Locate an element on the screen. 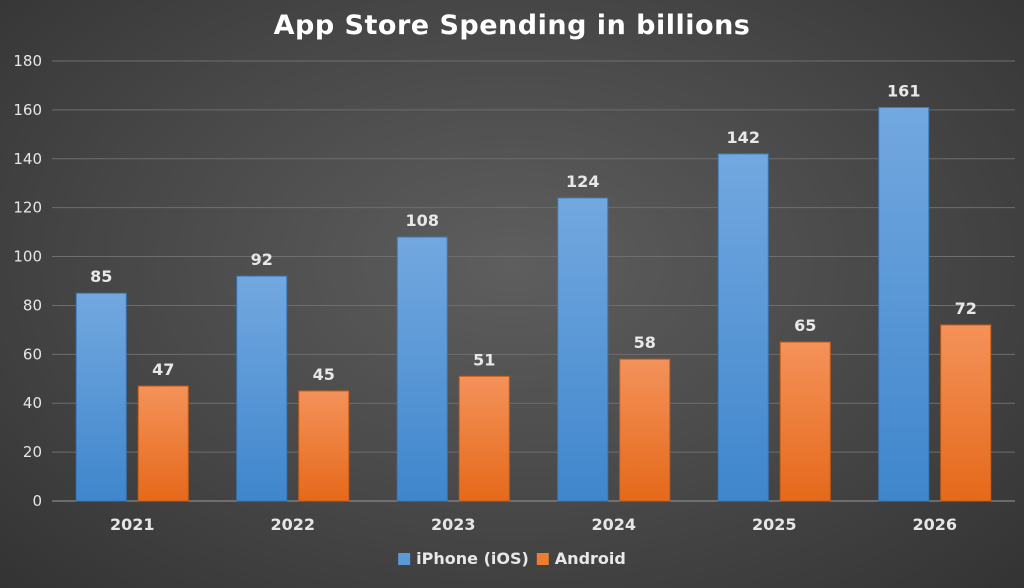  y-tick-label: 60 is located at coordinates (32, 354).